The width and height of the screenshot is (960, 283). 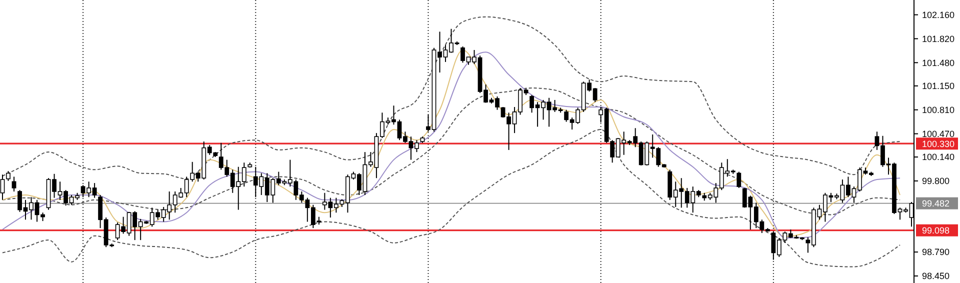 What do you see at coordinates (938, 133) in the screenshot?
I see `y-tick-label: 100.470` at bounding box center [938, 133].